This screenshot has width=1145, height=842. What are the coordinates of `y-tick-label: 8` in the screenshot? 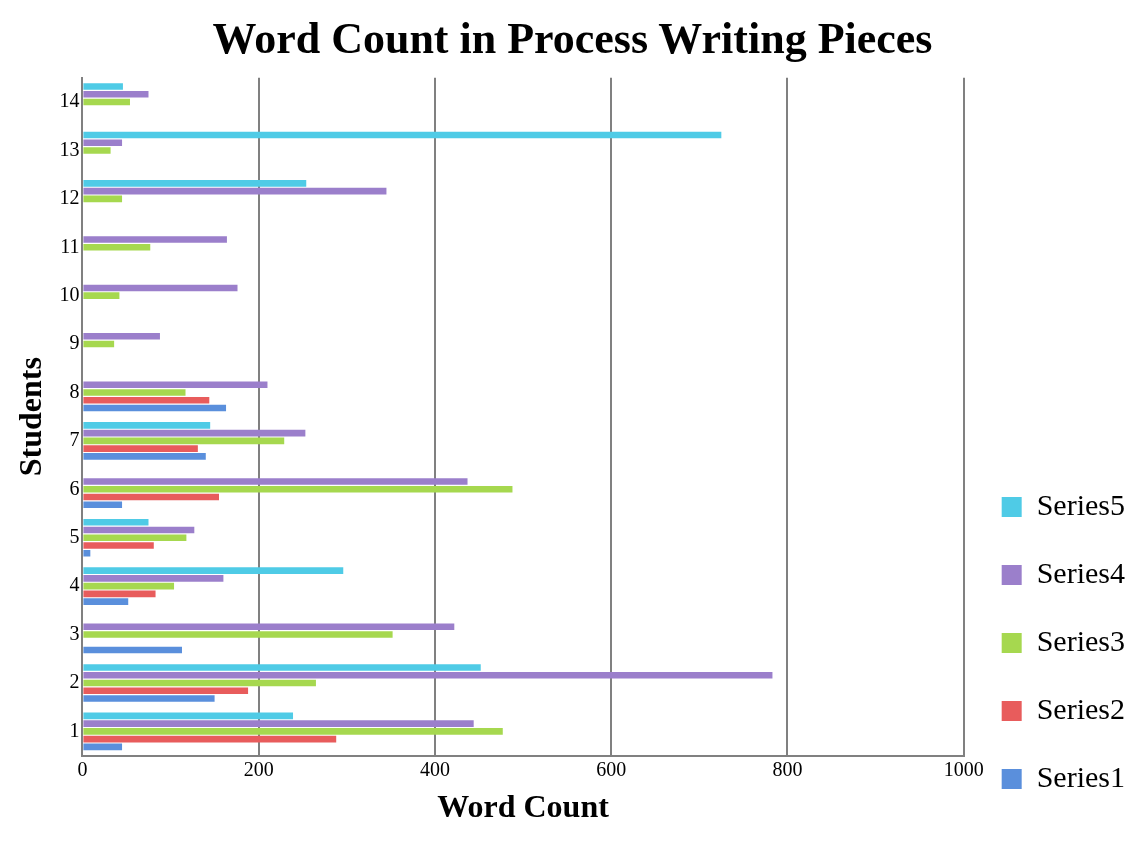 It's located at (74, 390).